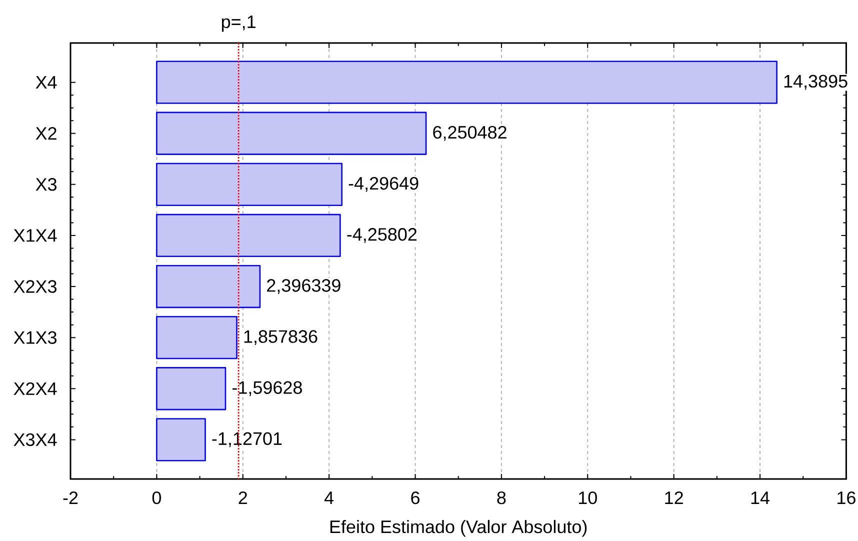 The image size is (858, 541). I want to click on y-tick-label: X2X4, so click(35, 388).